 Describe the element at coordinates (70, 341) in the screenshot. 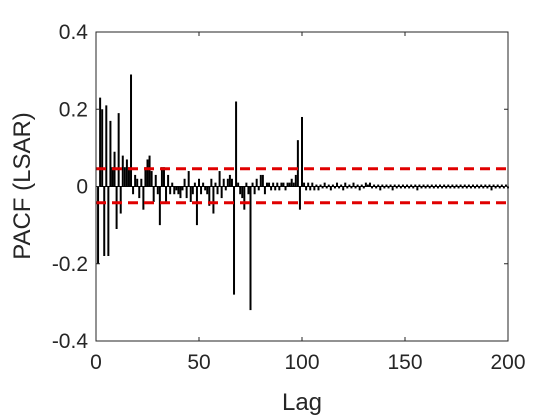

I see `y-tick-label: -0.4` at that location.